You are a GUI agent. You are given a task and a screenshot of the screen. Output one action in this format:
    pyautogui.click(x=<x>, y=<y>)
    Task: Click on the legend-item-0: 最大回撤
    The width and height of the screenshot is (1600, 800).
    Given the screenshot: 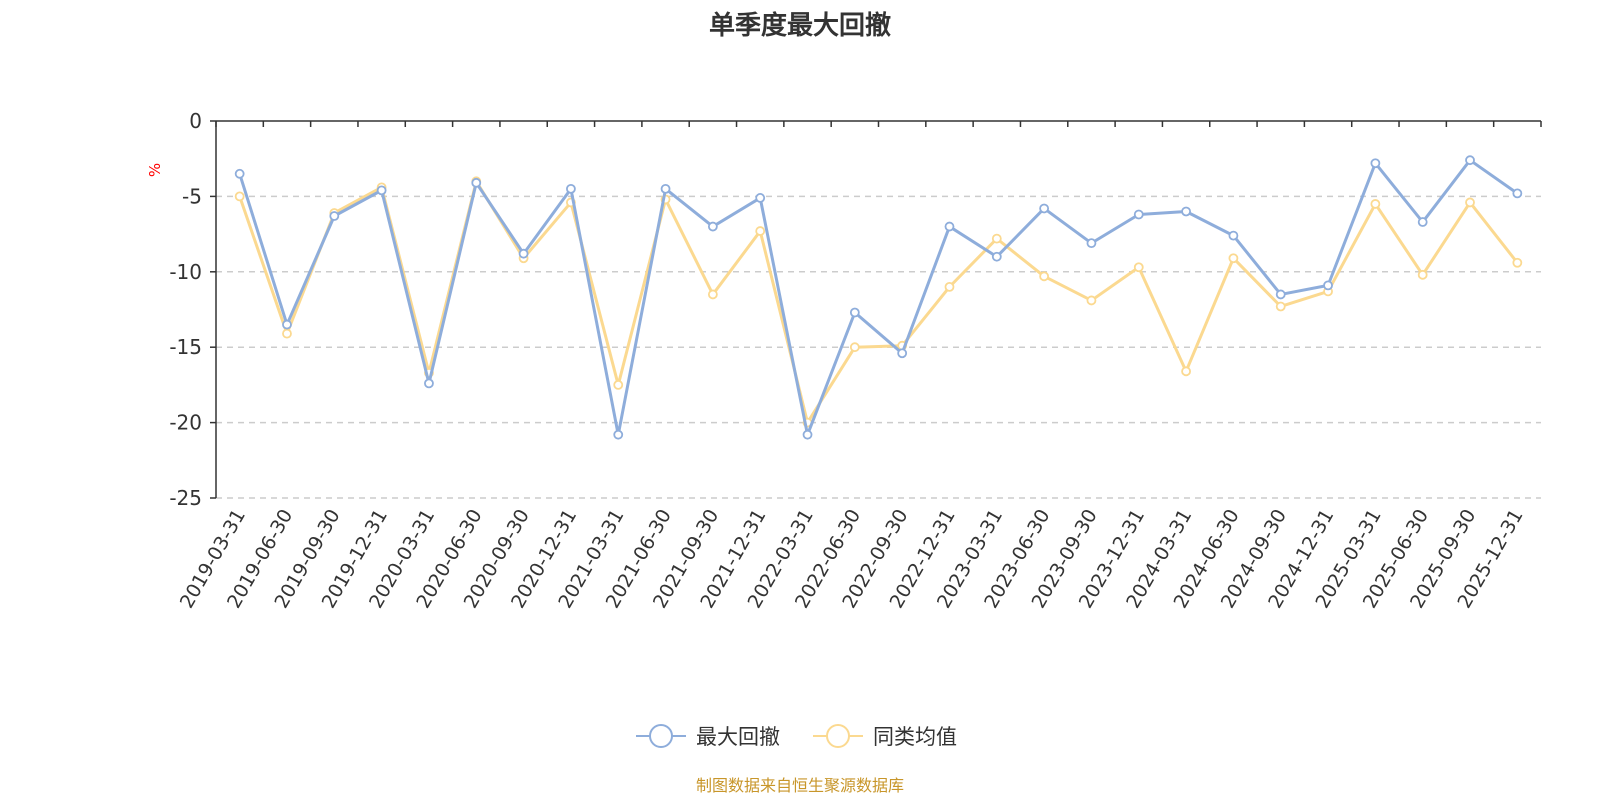 What is the action you would take?
    pyautogui.click(x=708, y=736)
    